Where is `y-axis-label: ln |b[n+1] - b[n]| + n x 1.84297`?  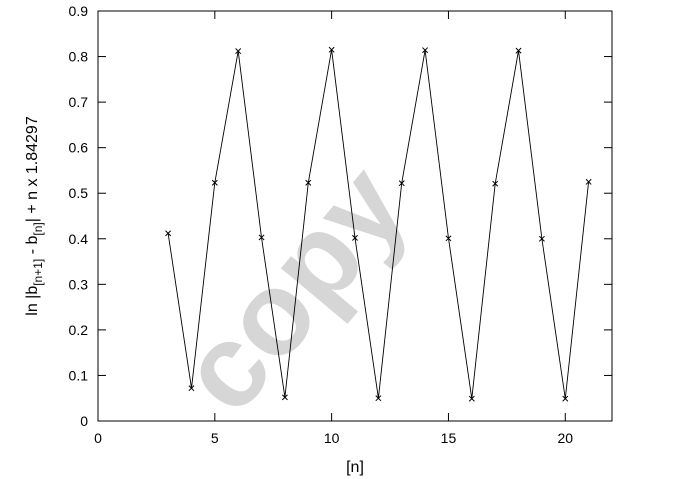
y-axis-label: ln |b[n+1] - b[n]| + n x 1.84297 is located at coordinates (34, 216).